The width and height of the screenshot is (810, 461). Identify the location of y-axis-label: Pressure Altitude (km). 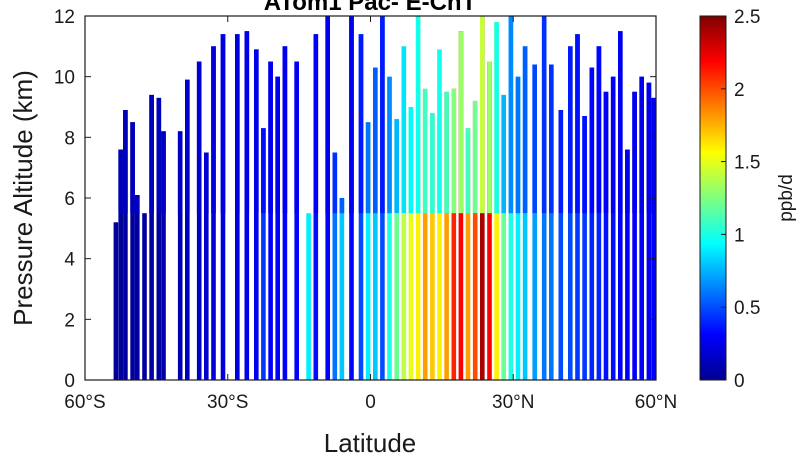
(23, 198).